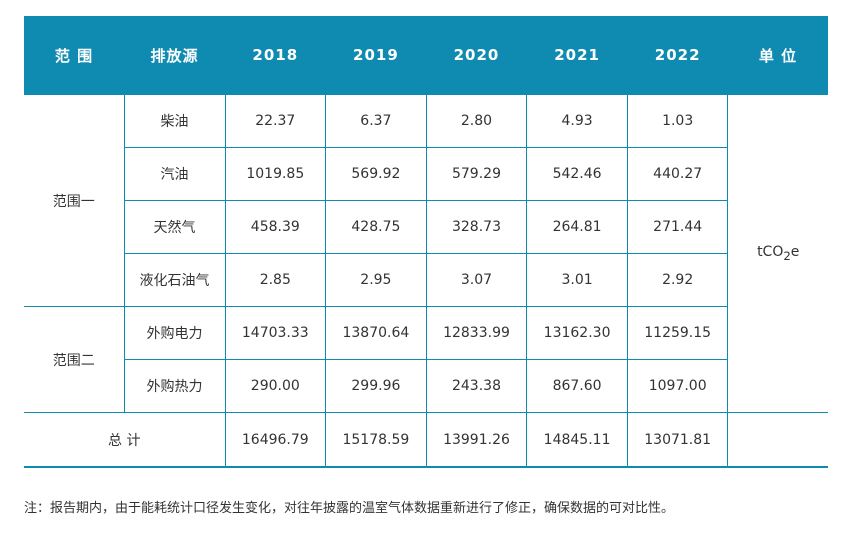 Image resolution: width=850 pixels, height=537 pixels. What do you see at coordinates (577, 55) in the screenshot?
I see `header-year-2021: 2021` at bounding box center [577, 55].